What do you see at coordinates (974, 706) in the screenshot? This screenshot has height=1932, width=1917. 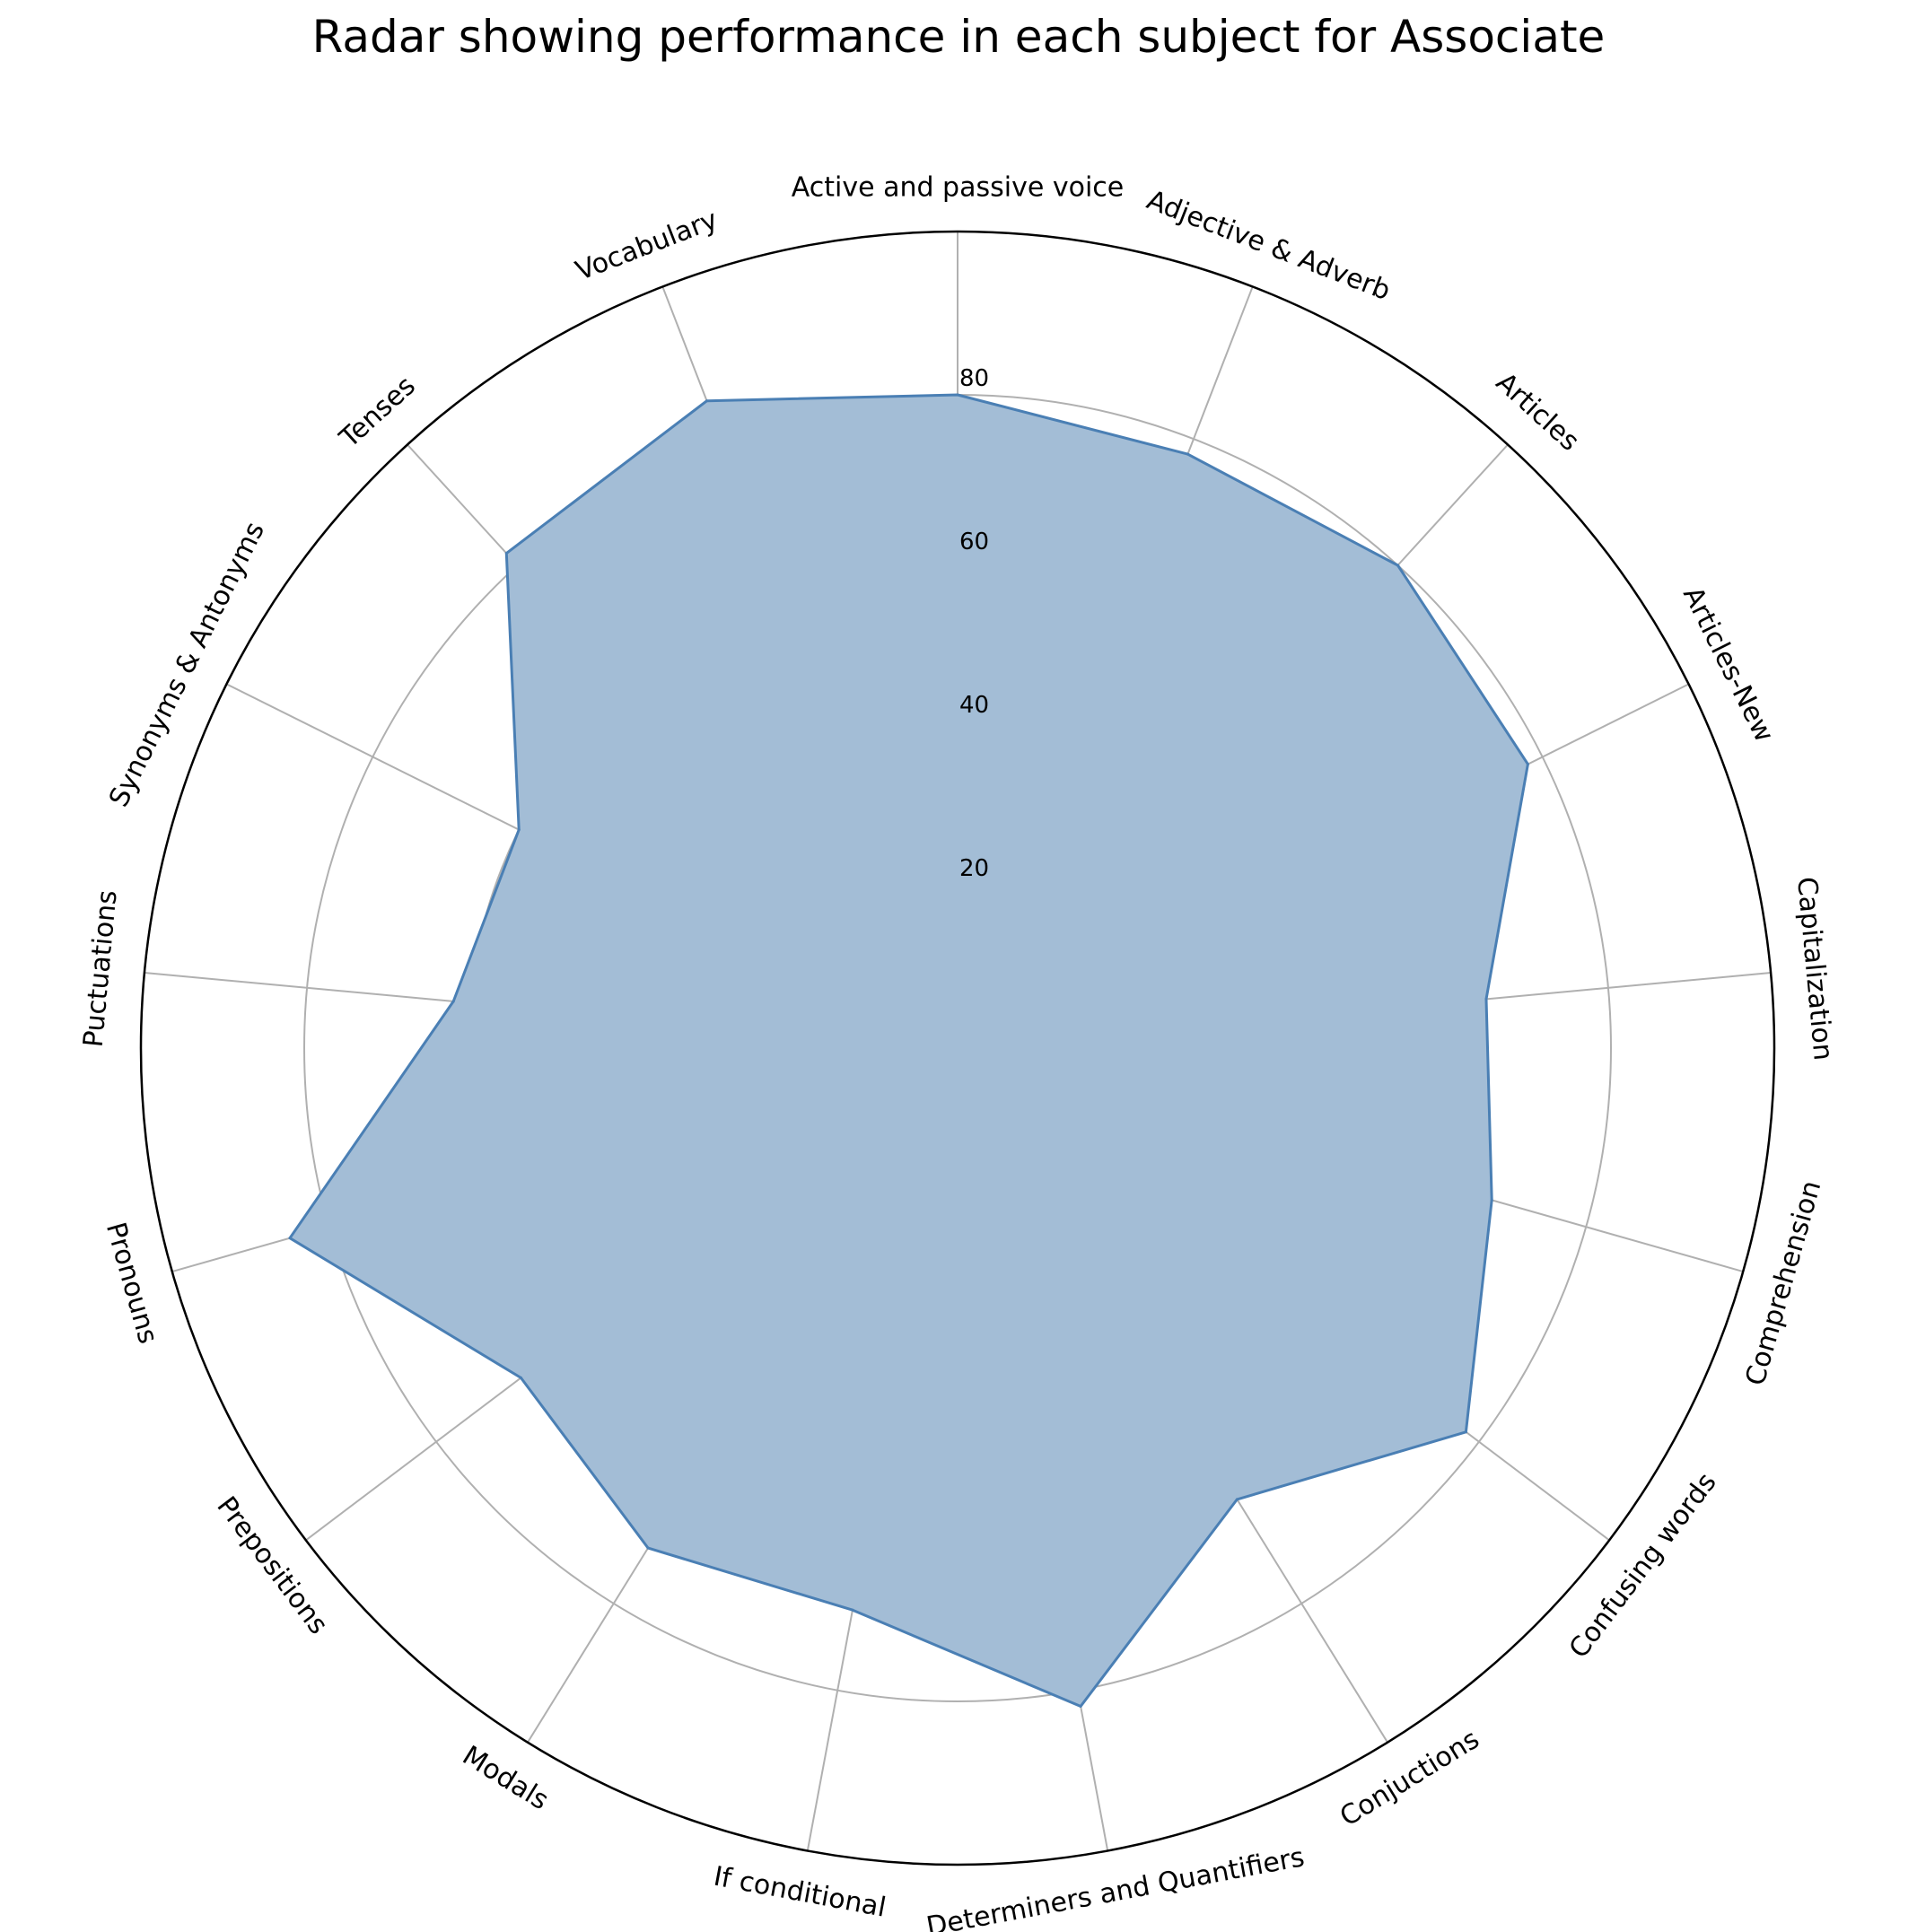 I see `radial-tick-label: 40` at bounding box center [974, 706].